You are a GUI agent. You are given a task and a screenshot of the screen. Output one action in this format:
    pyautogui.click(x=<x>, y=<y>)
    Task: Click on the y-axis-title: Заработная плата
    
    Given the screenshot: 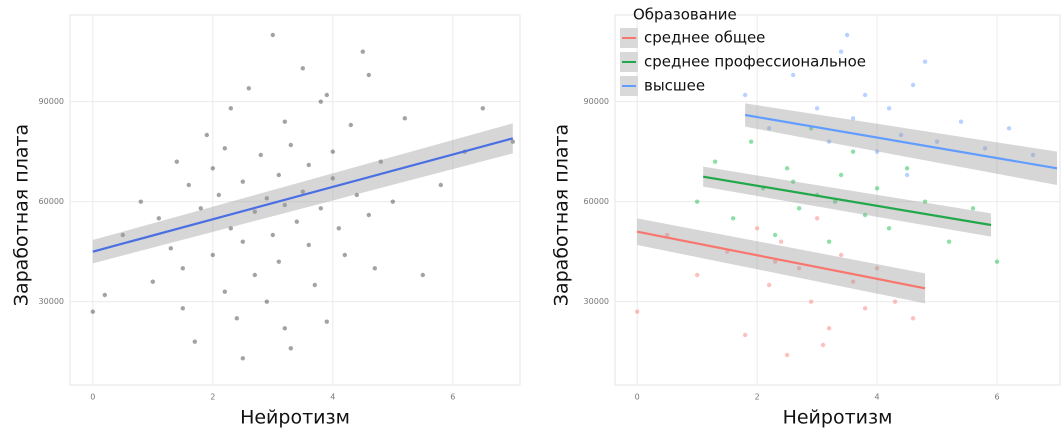 What is the action you would take?
    pyautogui.click(x=562, y=215)
    